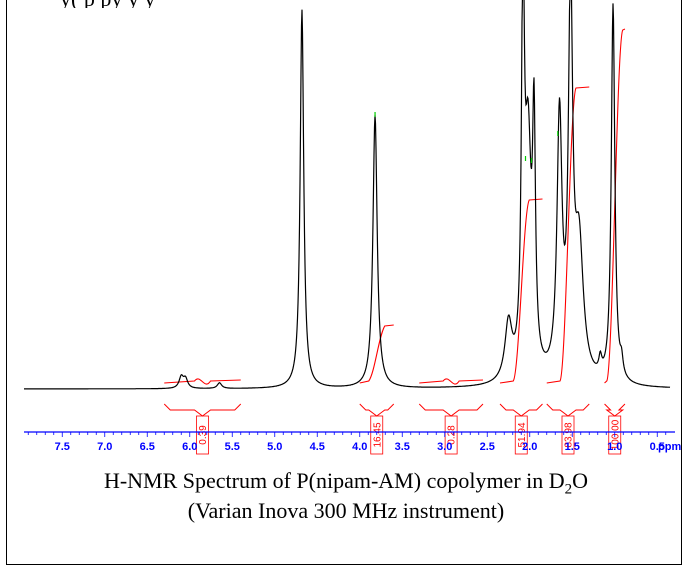 The width and height of the screenshot is (692, 573). Describe the element at coordinates (466, 137) in the screenshot. I see `peak-markers-group` at that location.